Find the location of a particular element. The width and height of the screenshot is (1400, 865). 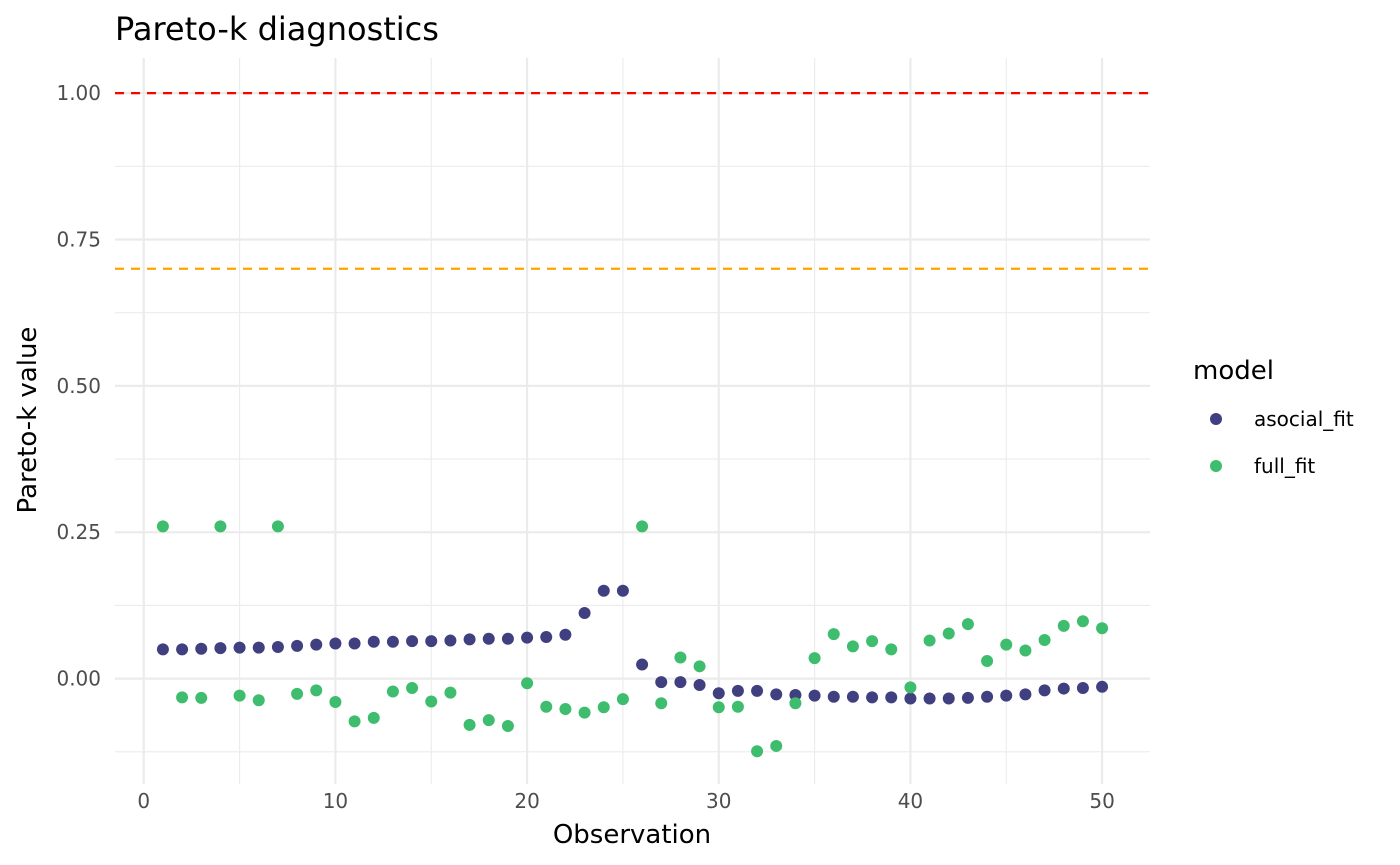

y-tick-label: 0.75 is located at coordinates (78, 240).